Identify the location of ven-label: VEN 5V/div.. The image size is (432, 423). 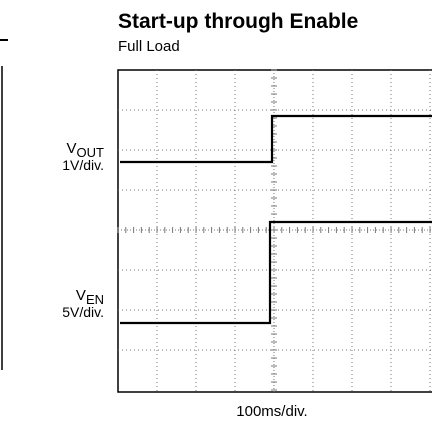
(83, 303).